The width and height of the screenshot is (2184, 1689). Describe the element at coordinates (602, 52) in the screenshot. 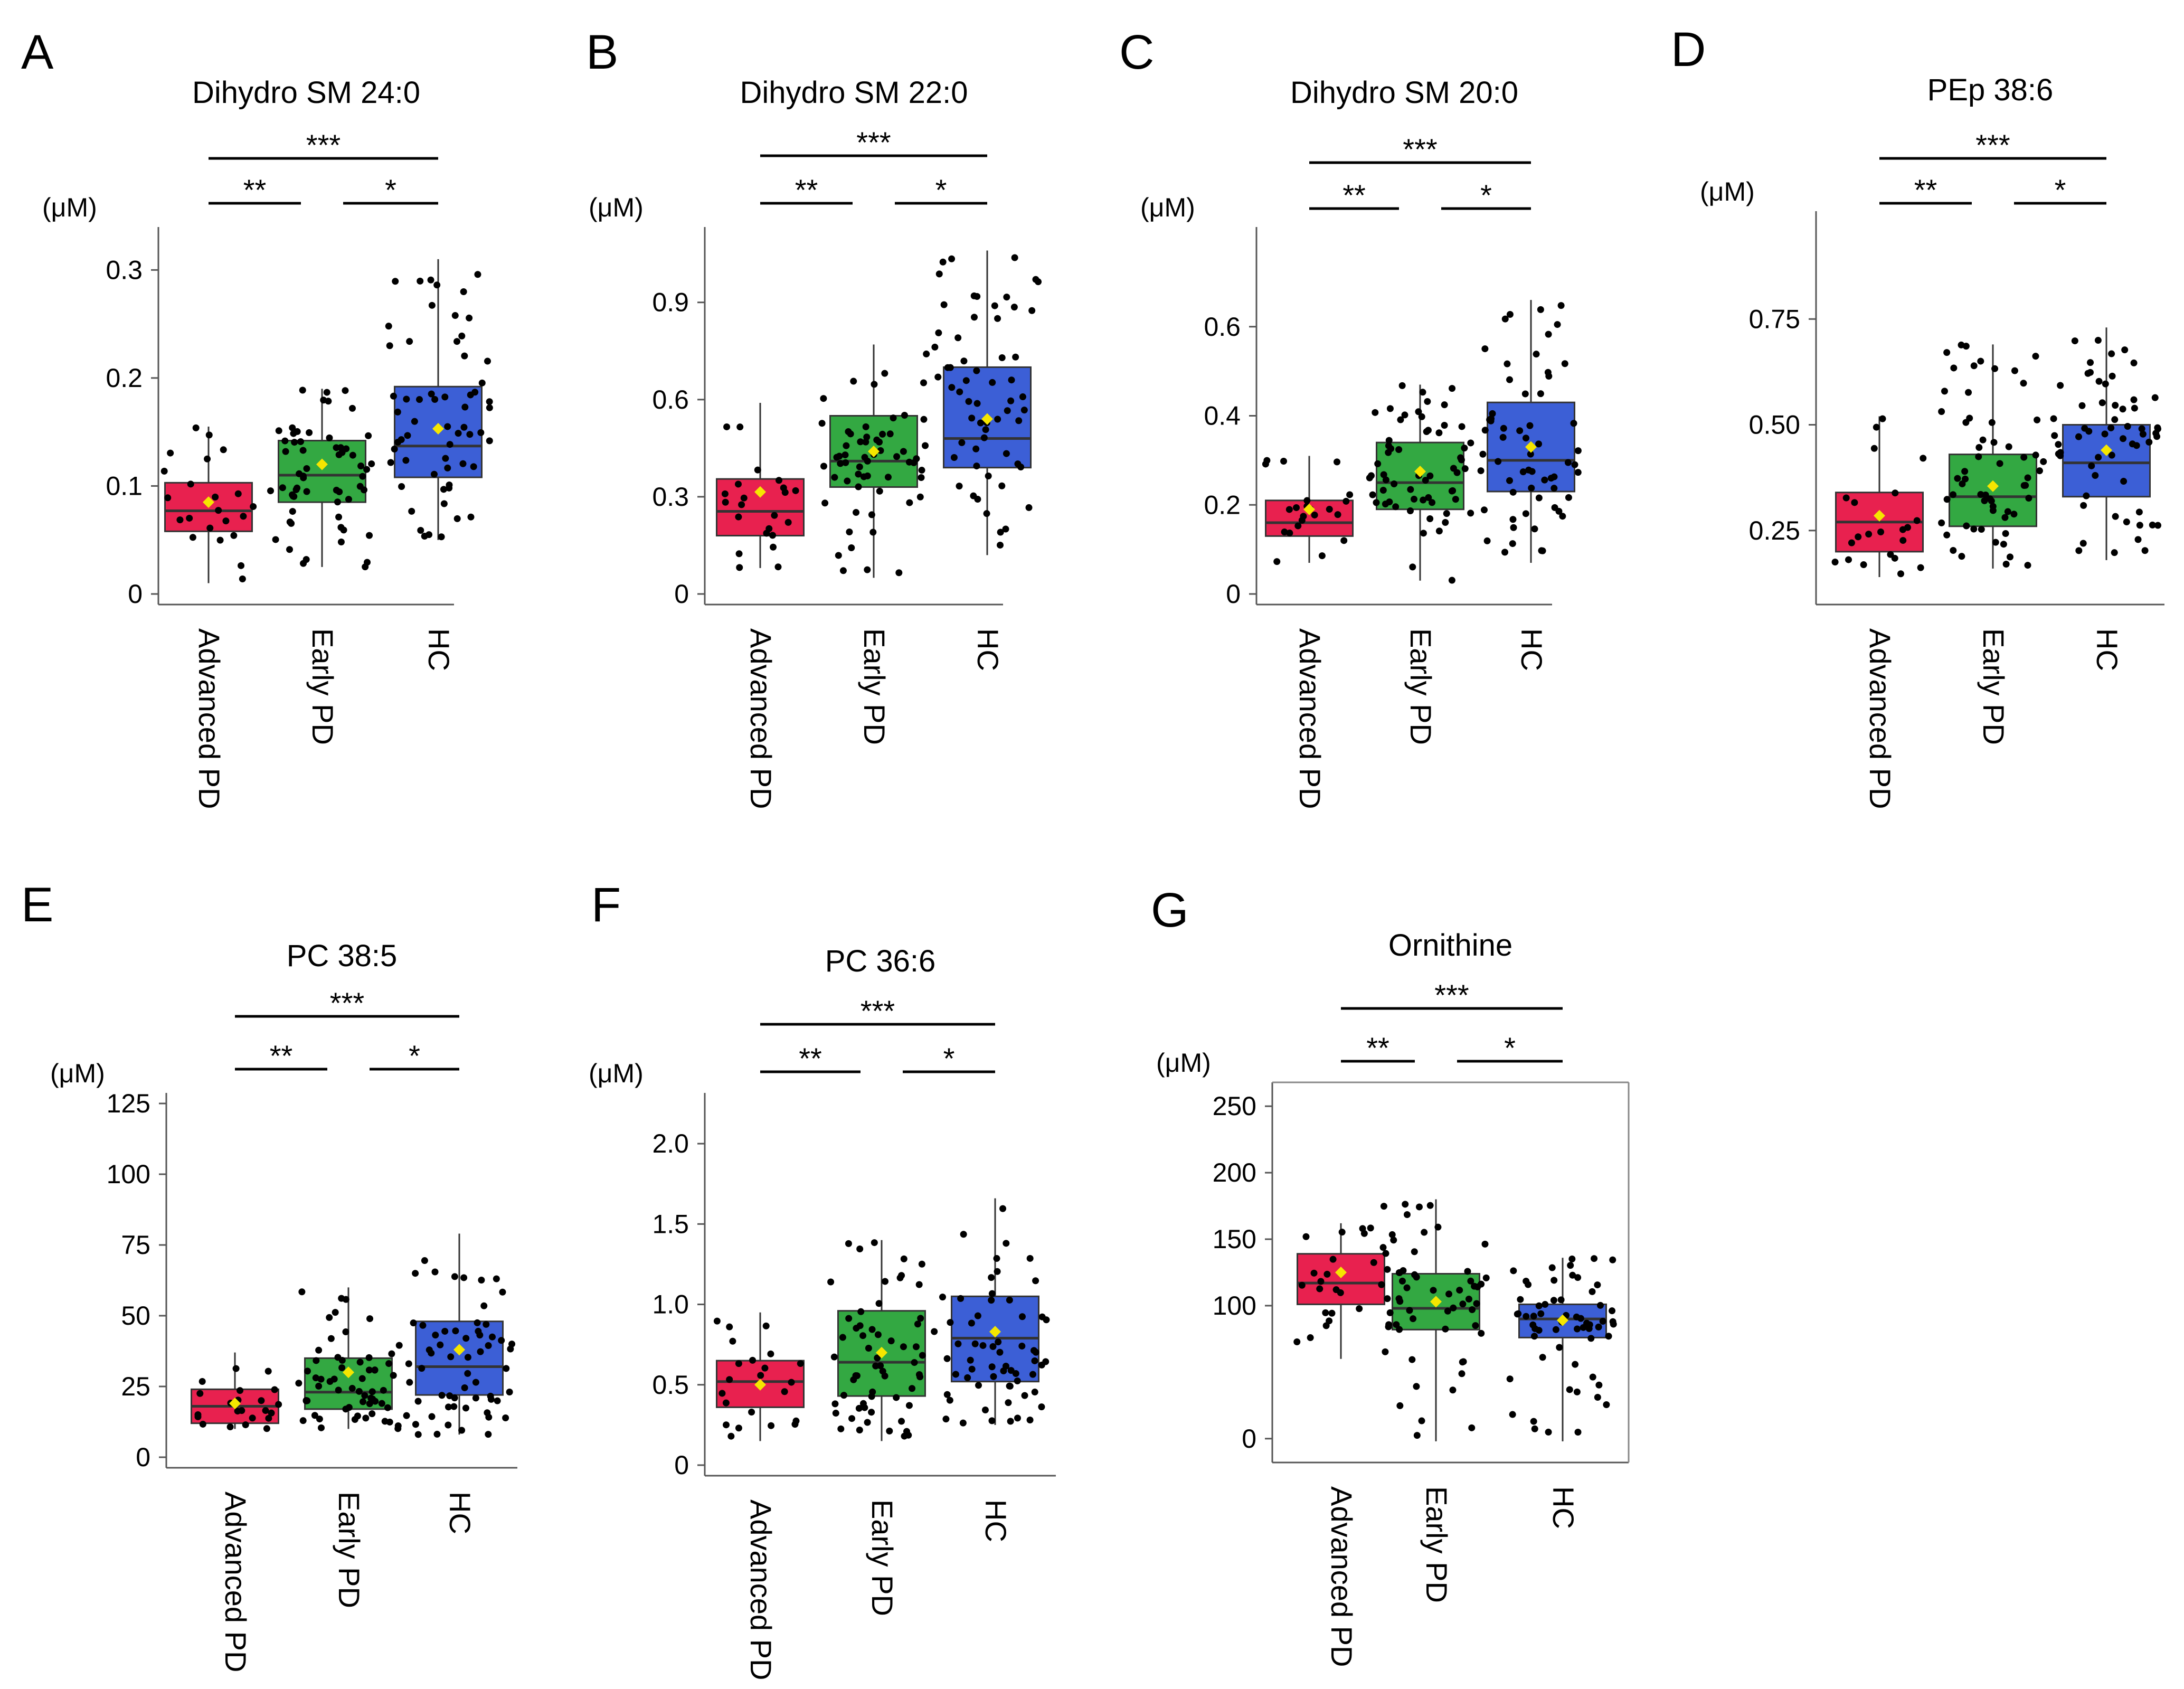

I see `panel-letter: B` at that location.